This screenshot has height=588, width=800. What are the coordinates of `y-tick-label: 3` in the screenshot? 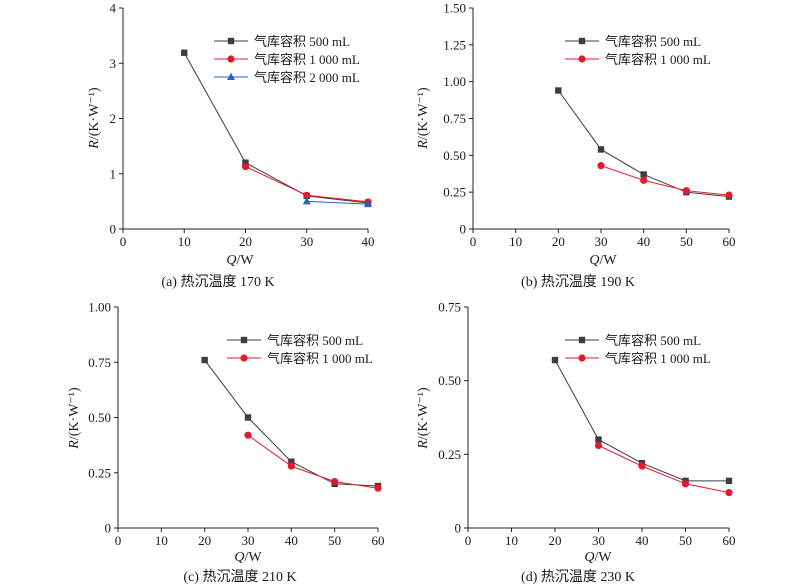 It's located at (113, 63).